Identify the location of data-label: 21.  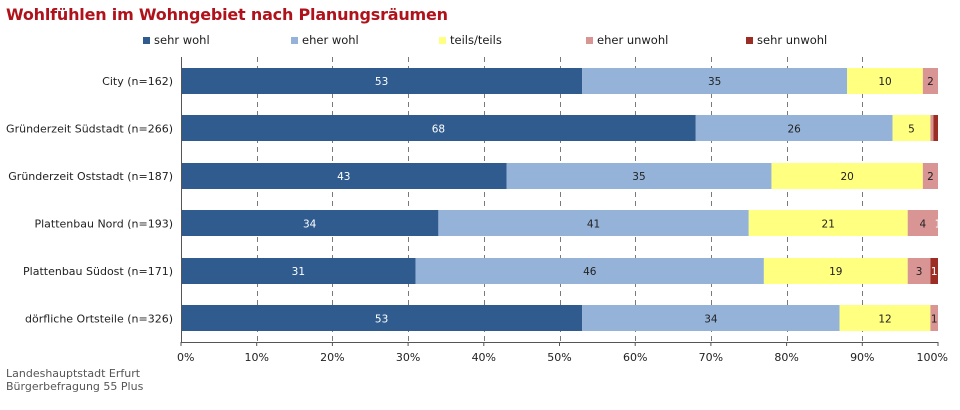
(828, 224).